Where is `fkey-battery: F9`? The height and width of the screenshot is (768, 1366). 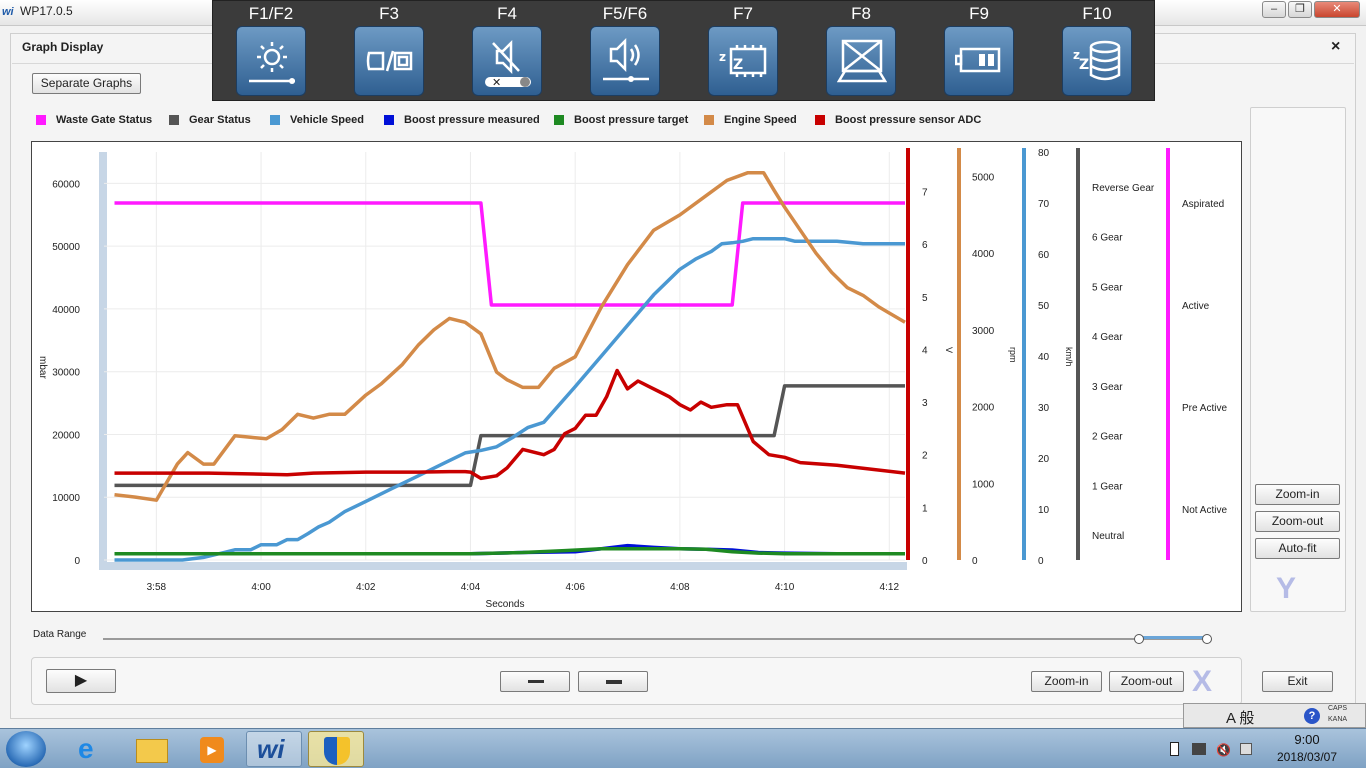
fkey-battery: F9 is located at coordinates (979, 51).